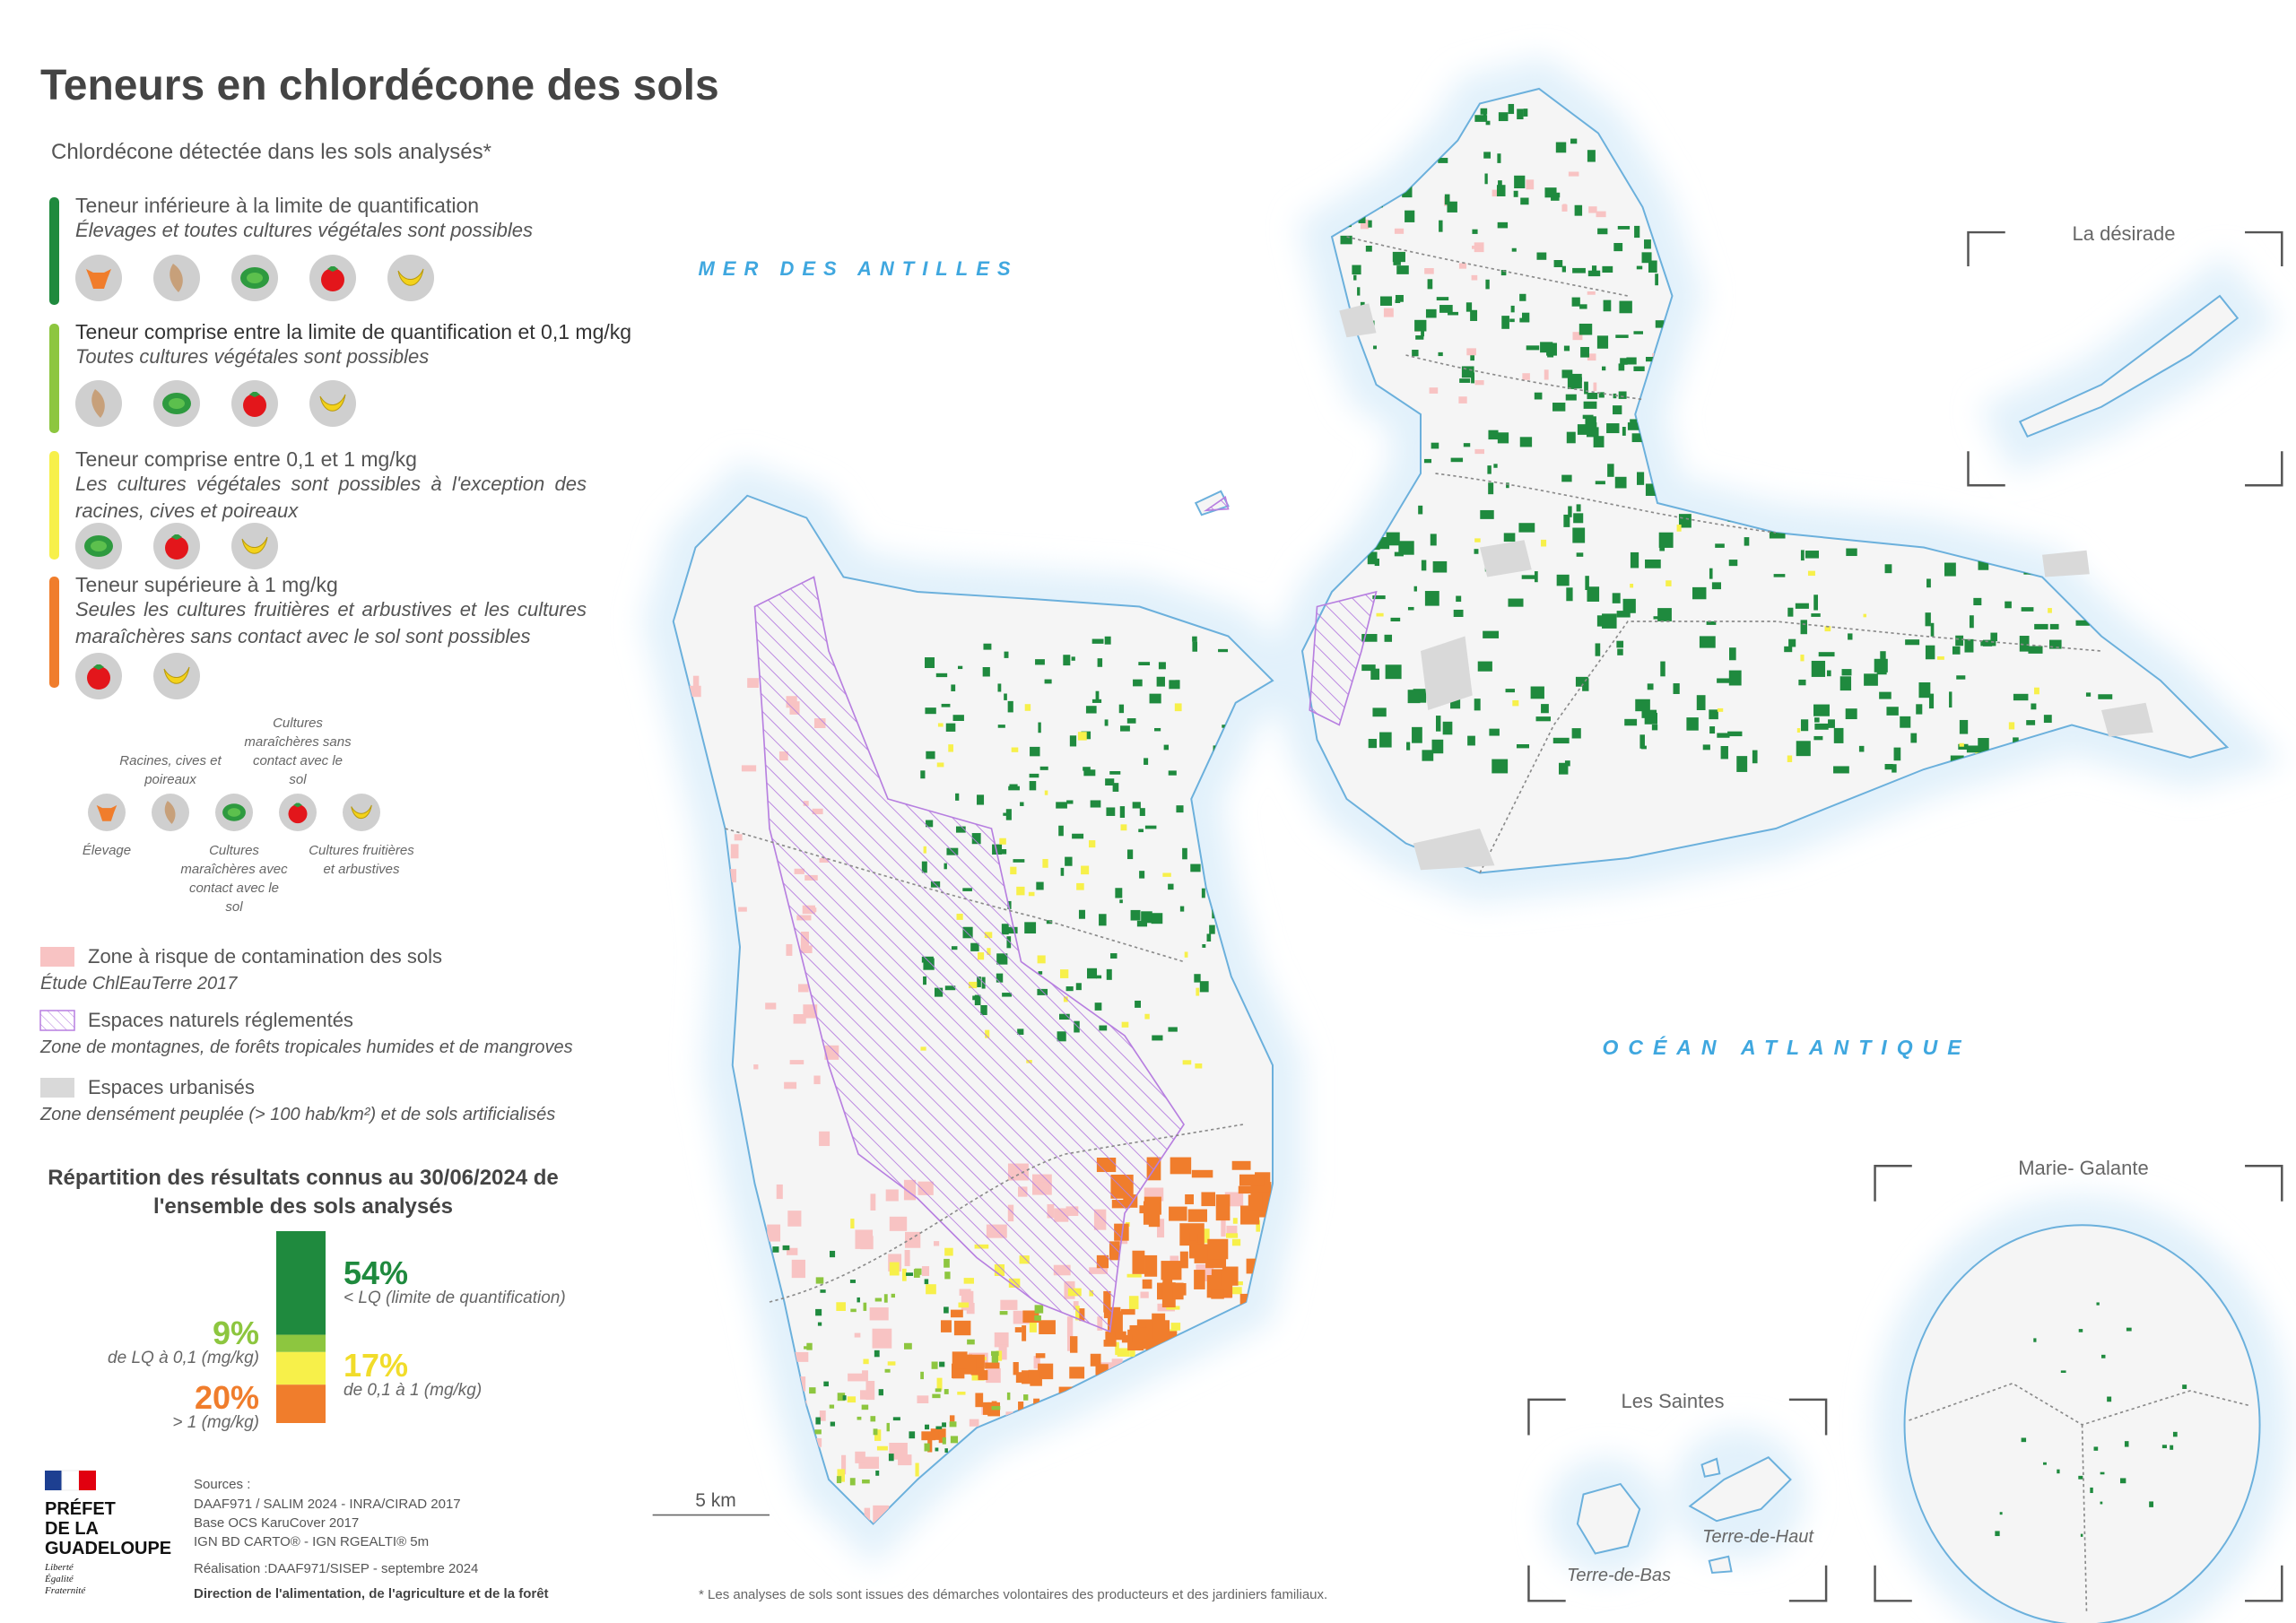  What do you see at coordinates (1216, 504) in the screenshot?
I see `hatched-zone` at bounding box center [1216, 504].